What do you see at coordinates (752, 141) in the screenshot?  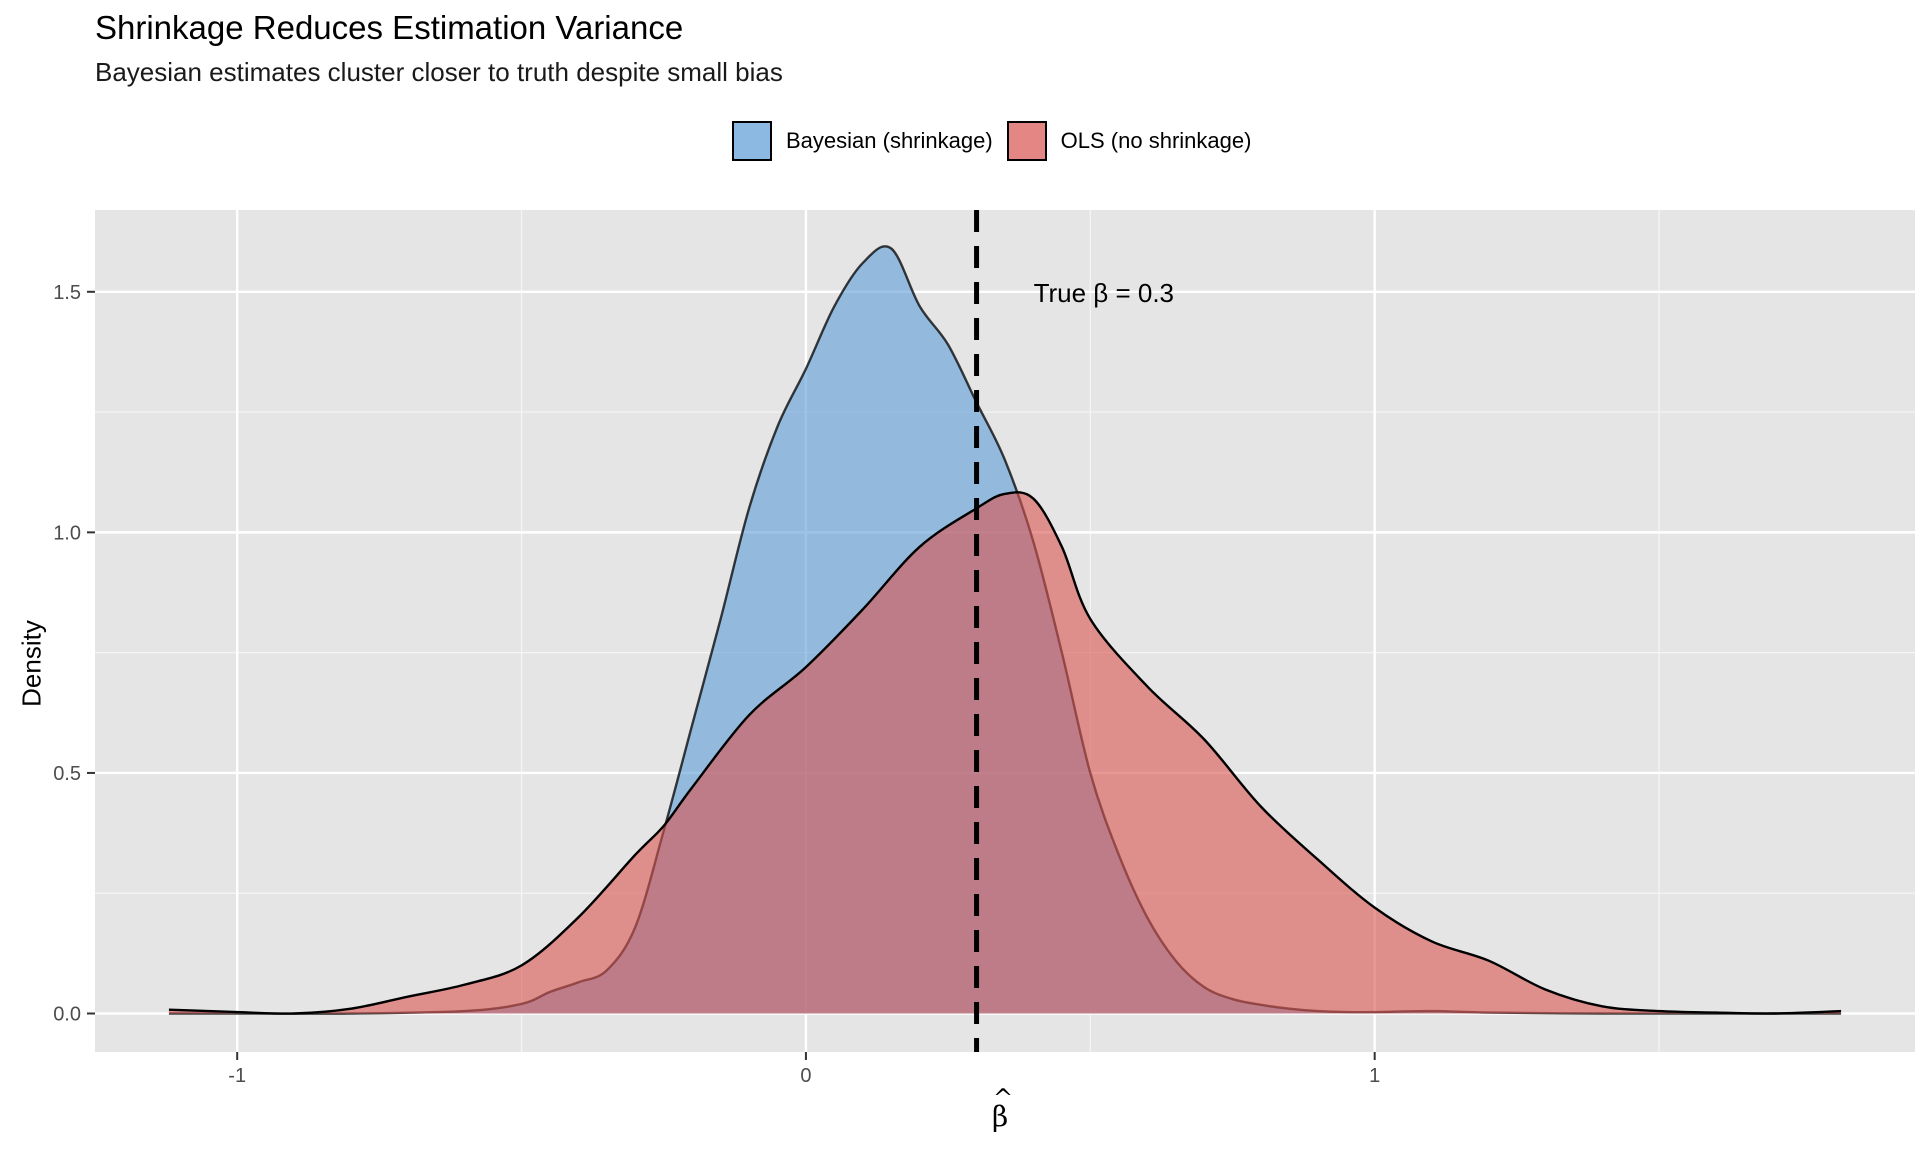 I see `legend-swatch-bayesian` at bounding box center [752, 141].